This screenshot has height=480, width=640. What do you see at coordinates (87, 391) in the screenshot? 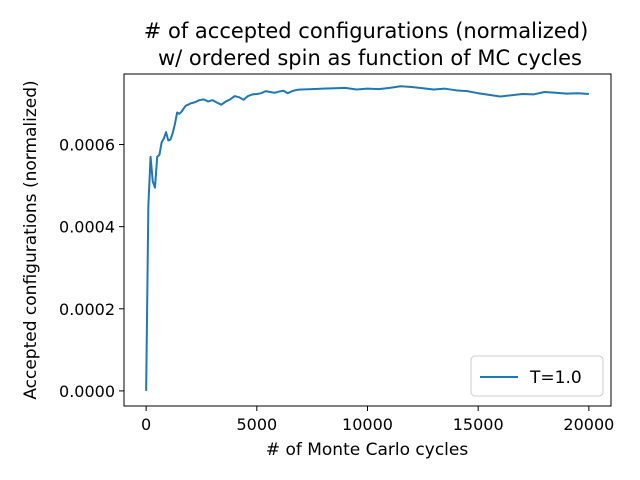
I see `y-tick-label: 0.0000` at bounding box center [87, 391].